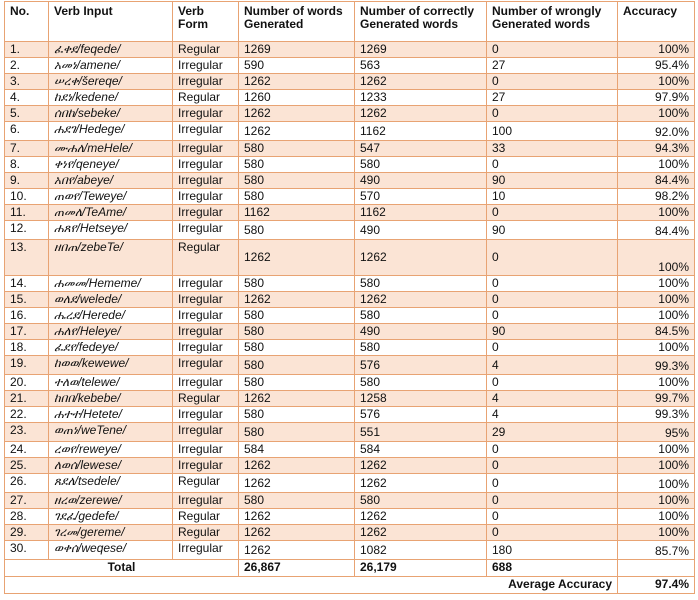  I want to click on cell-wrong: 90, so click(552, 230).